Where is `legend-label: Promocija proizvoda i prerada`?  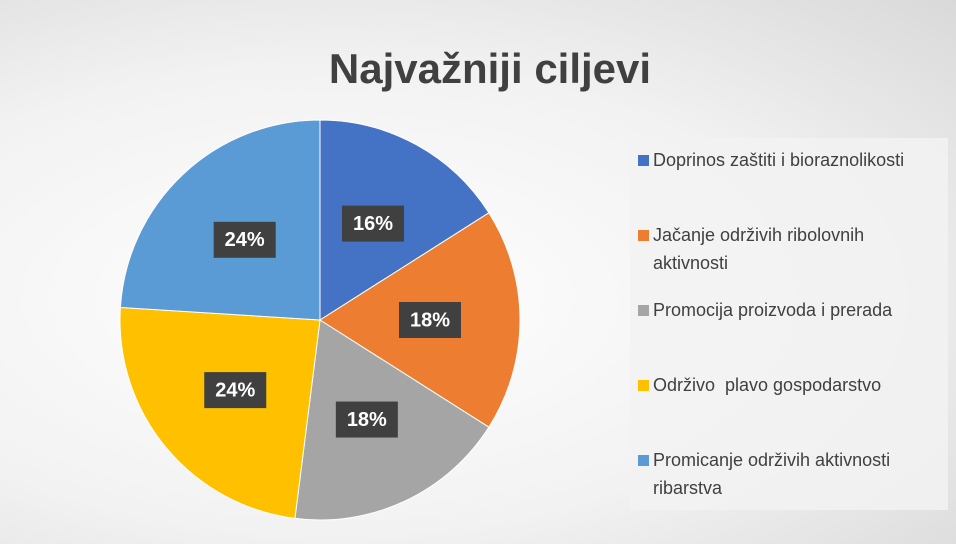 legend-label: Promocija proizvoda i prerada is located at coordinates (773, 310).